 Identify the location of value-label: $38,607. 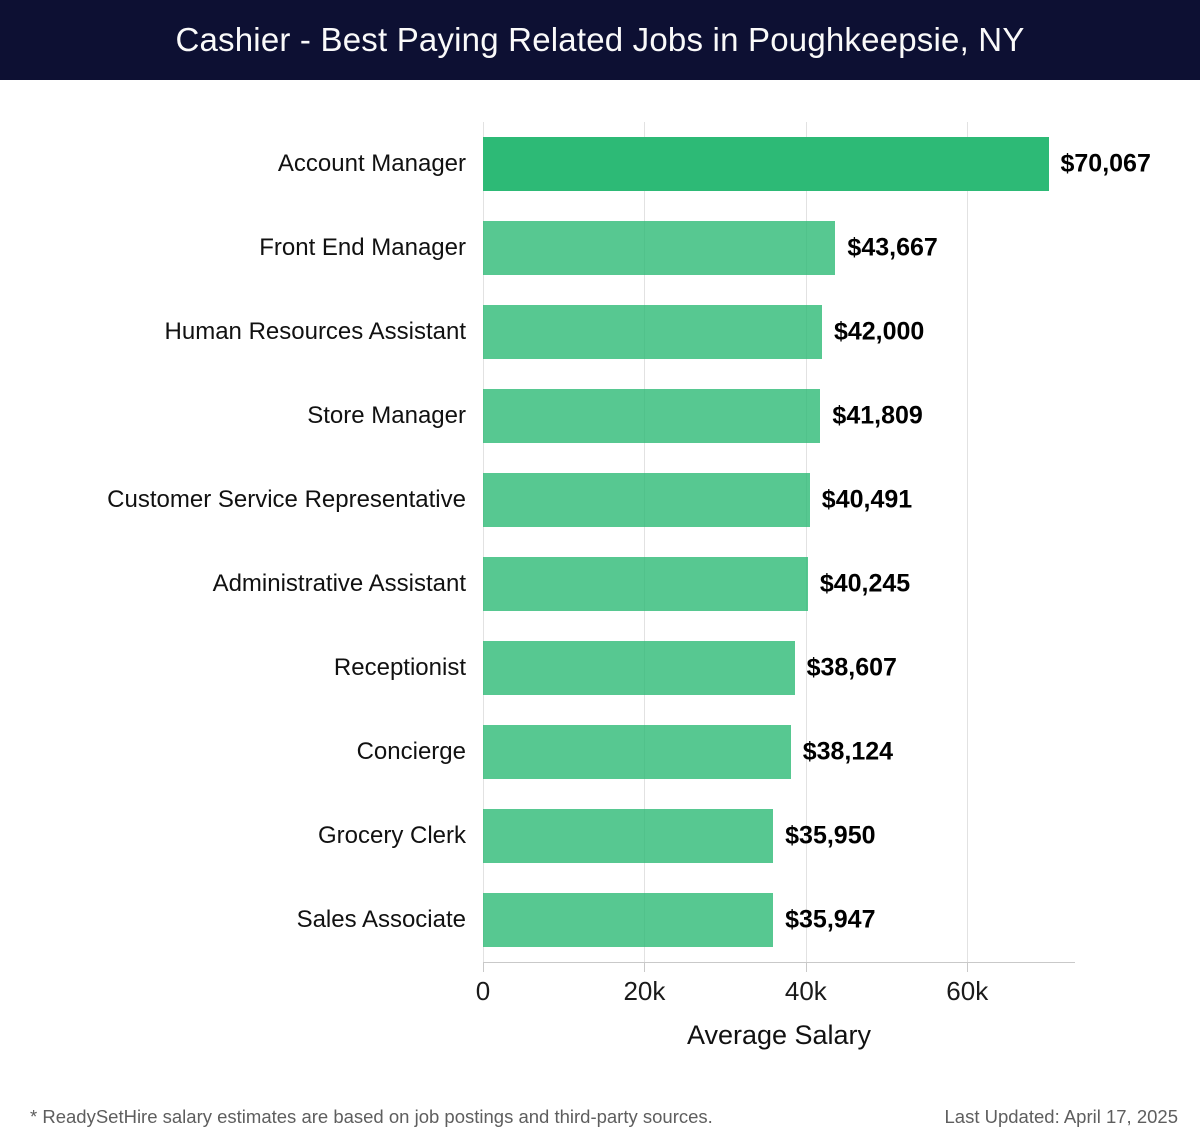
(851, 667).